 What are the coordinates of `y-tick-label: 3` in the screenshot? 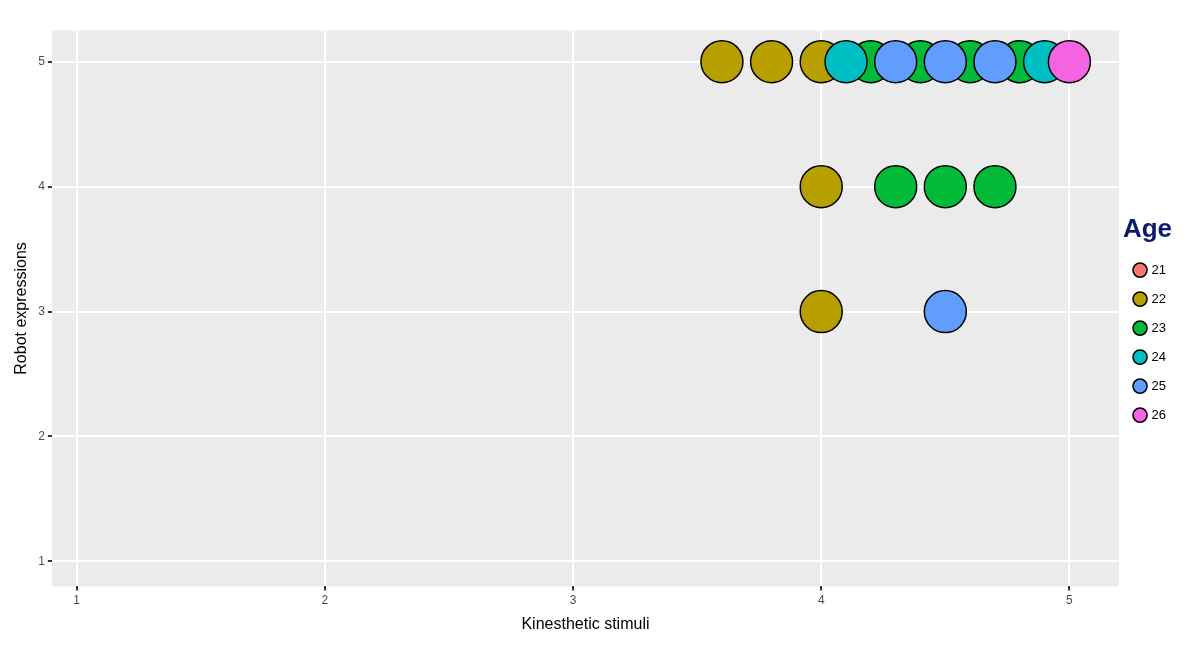 It's located at (42, 310).